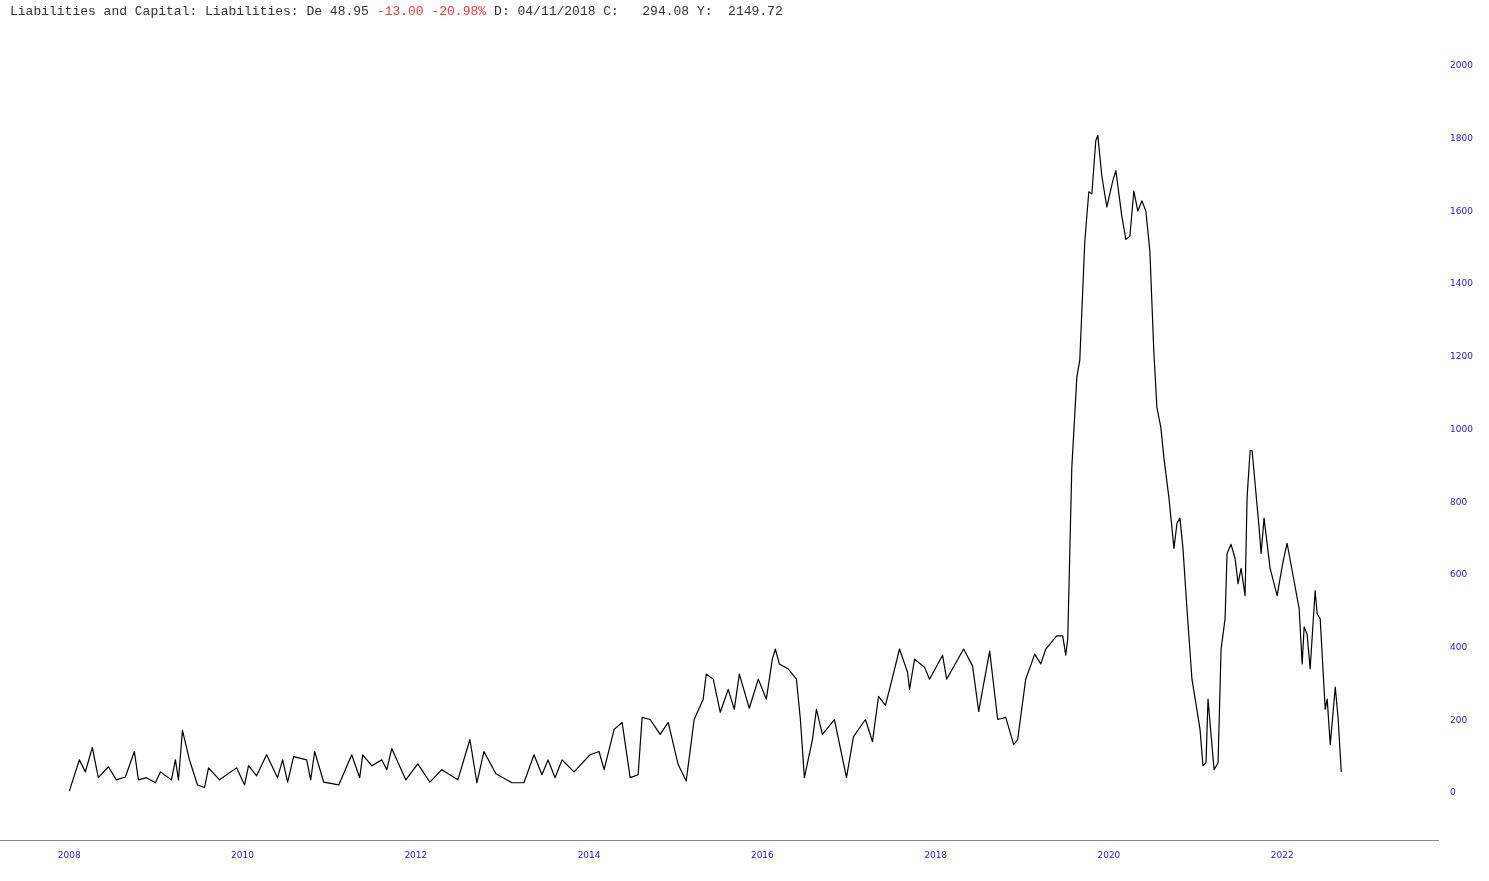  I want to click on chart-subtitle: -13.00 -20.98%, so click(431, 11).